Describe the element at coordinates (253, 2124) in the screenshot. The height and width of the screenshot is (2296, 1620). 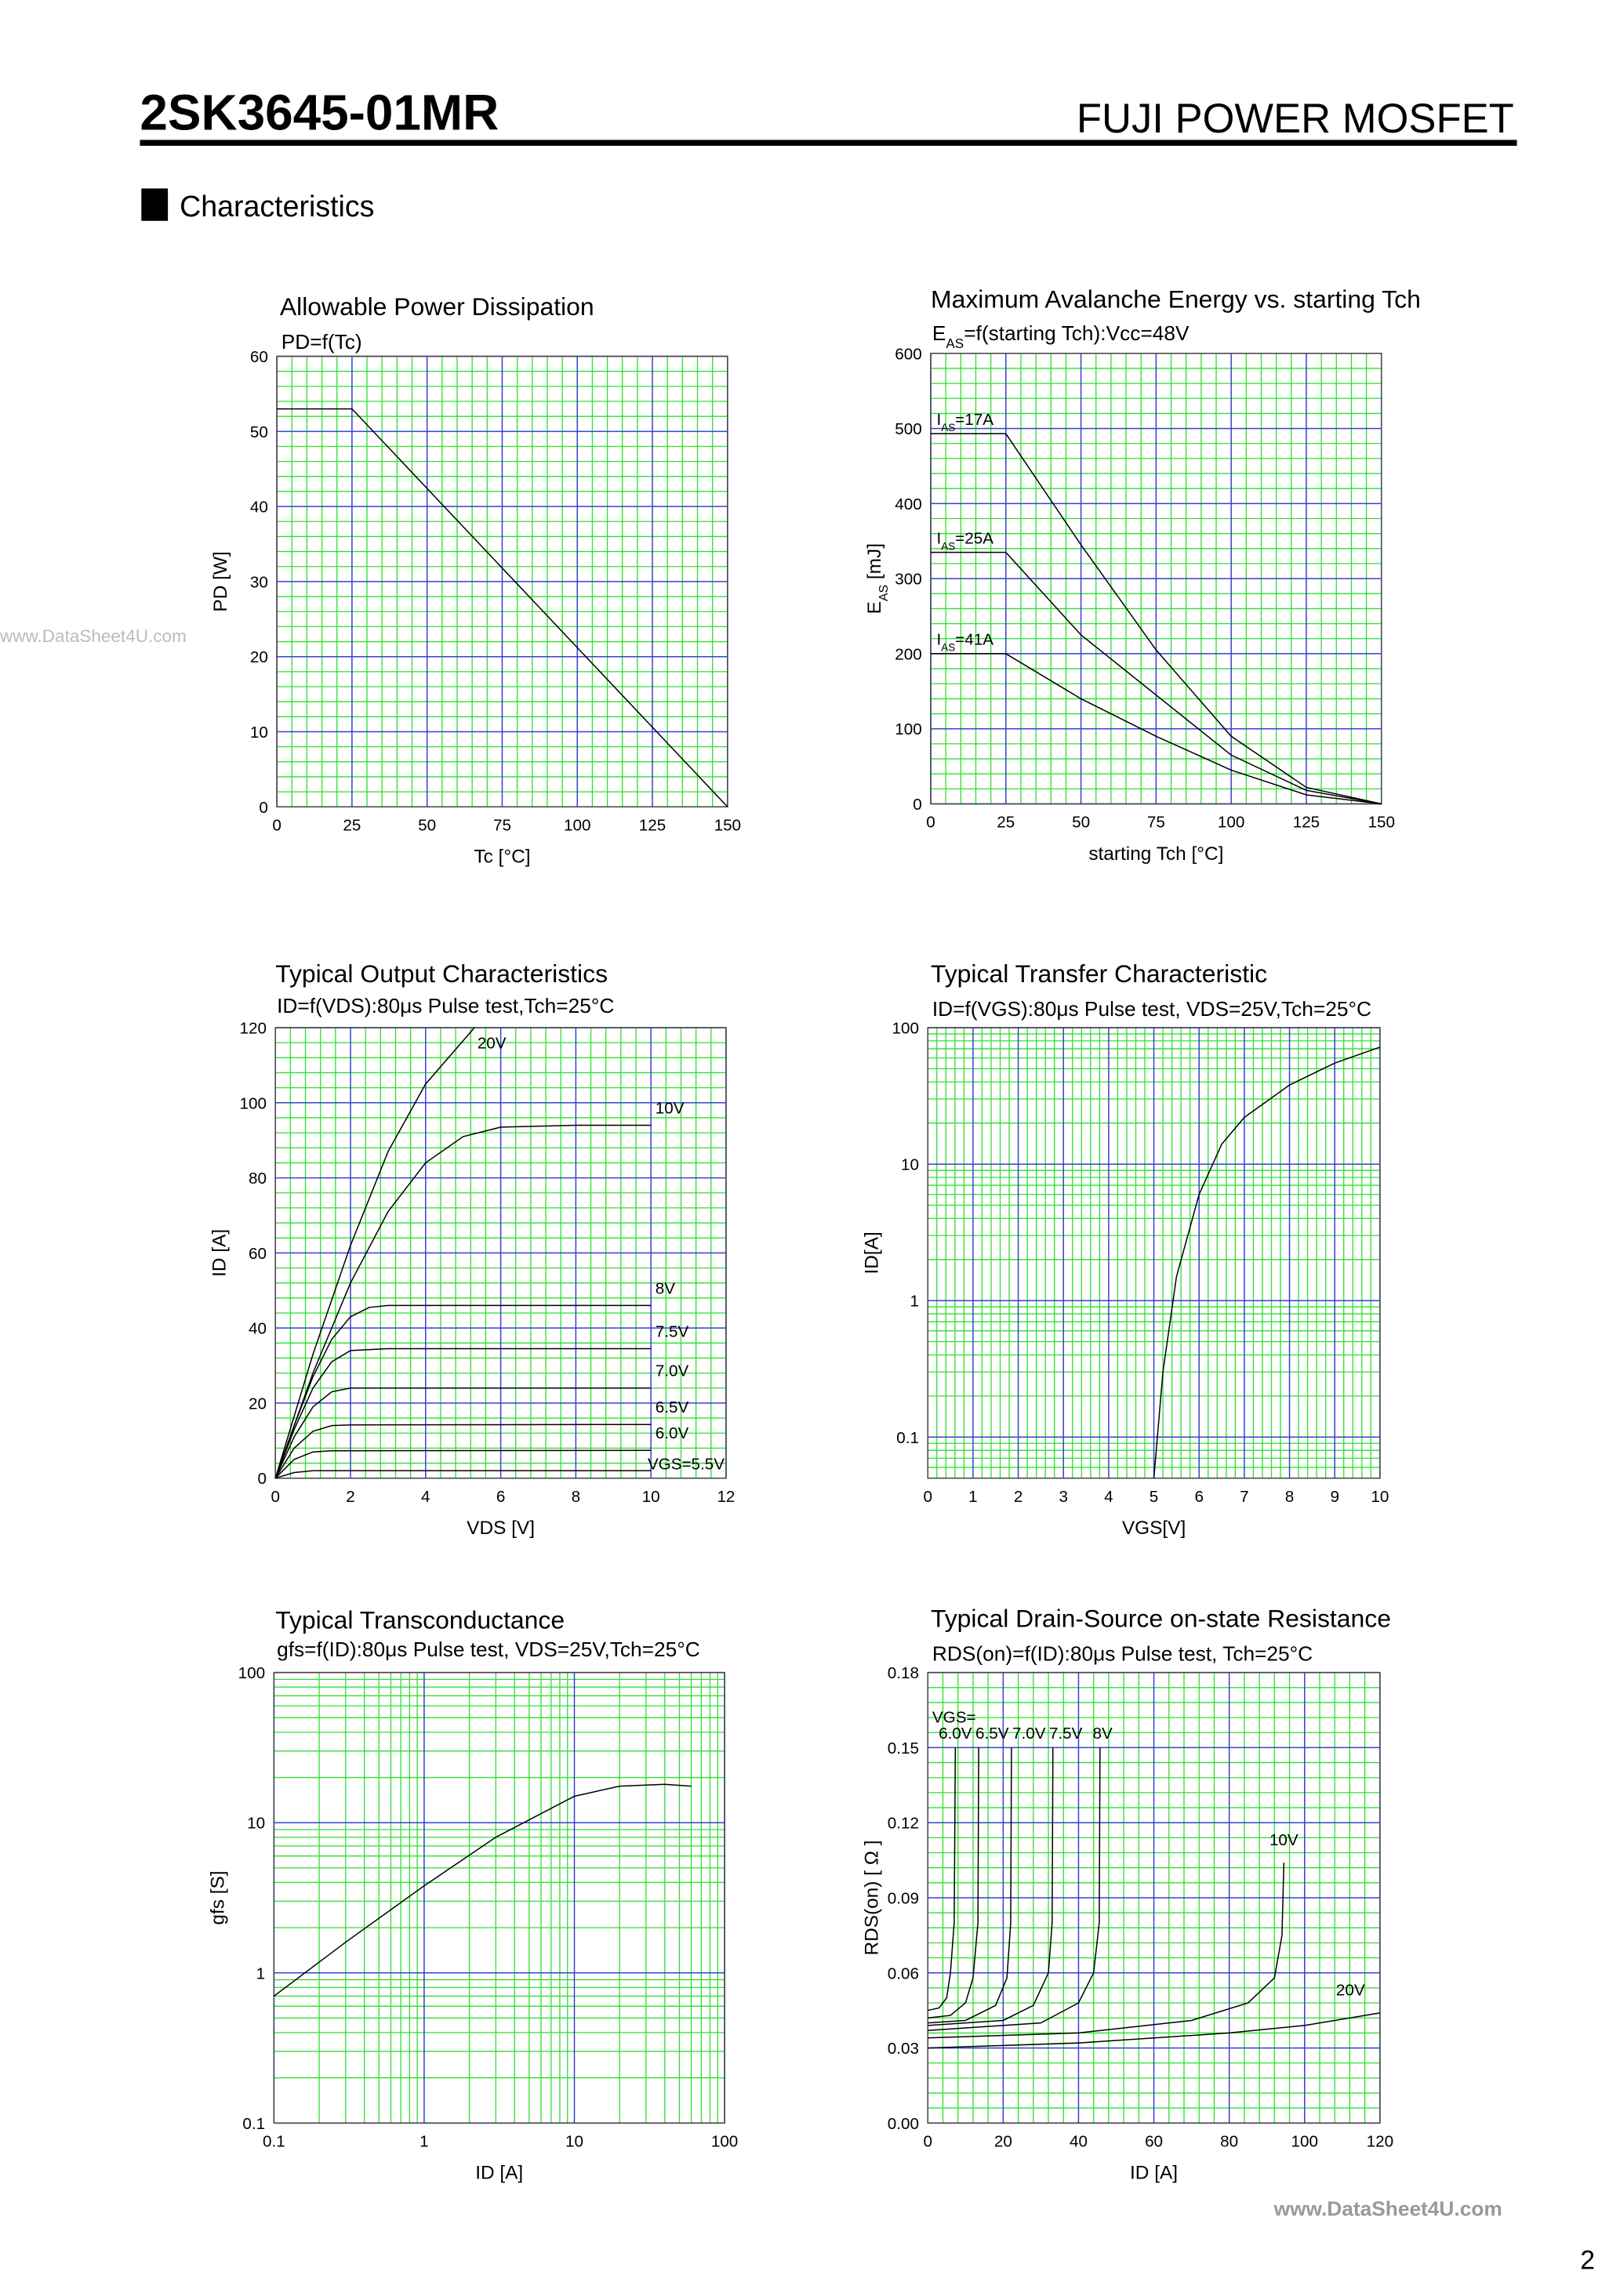
I see `y-tick-label: 0.1` at that location.